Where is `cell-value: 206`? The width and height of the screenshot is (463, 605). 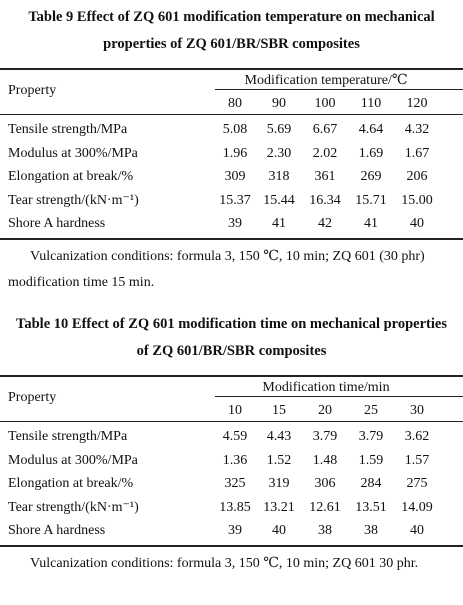
cell-value: 206 is located at coordinates (417, 177).